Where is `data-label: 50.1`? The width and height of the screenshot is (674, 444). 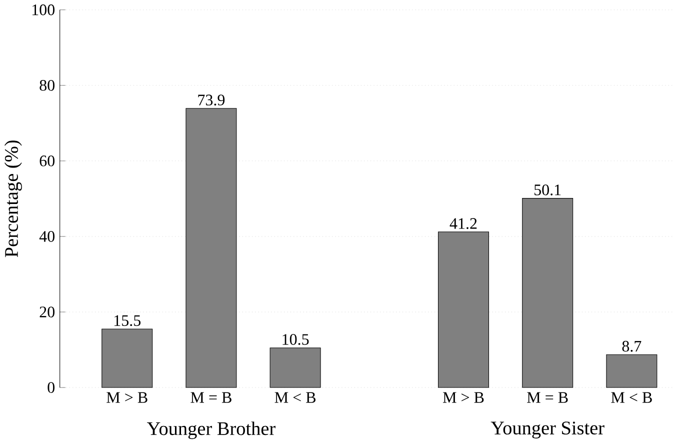
data-label: 50.1 is located at coordinates (547, 190).